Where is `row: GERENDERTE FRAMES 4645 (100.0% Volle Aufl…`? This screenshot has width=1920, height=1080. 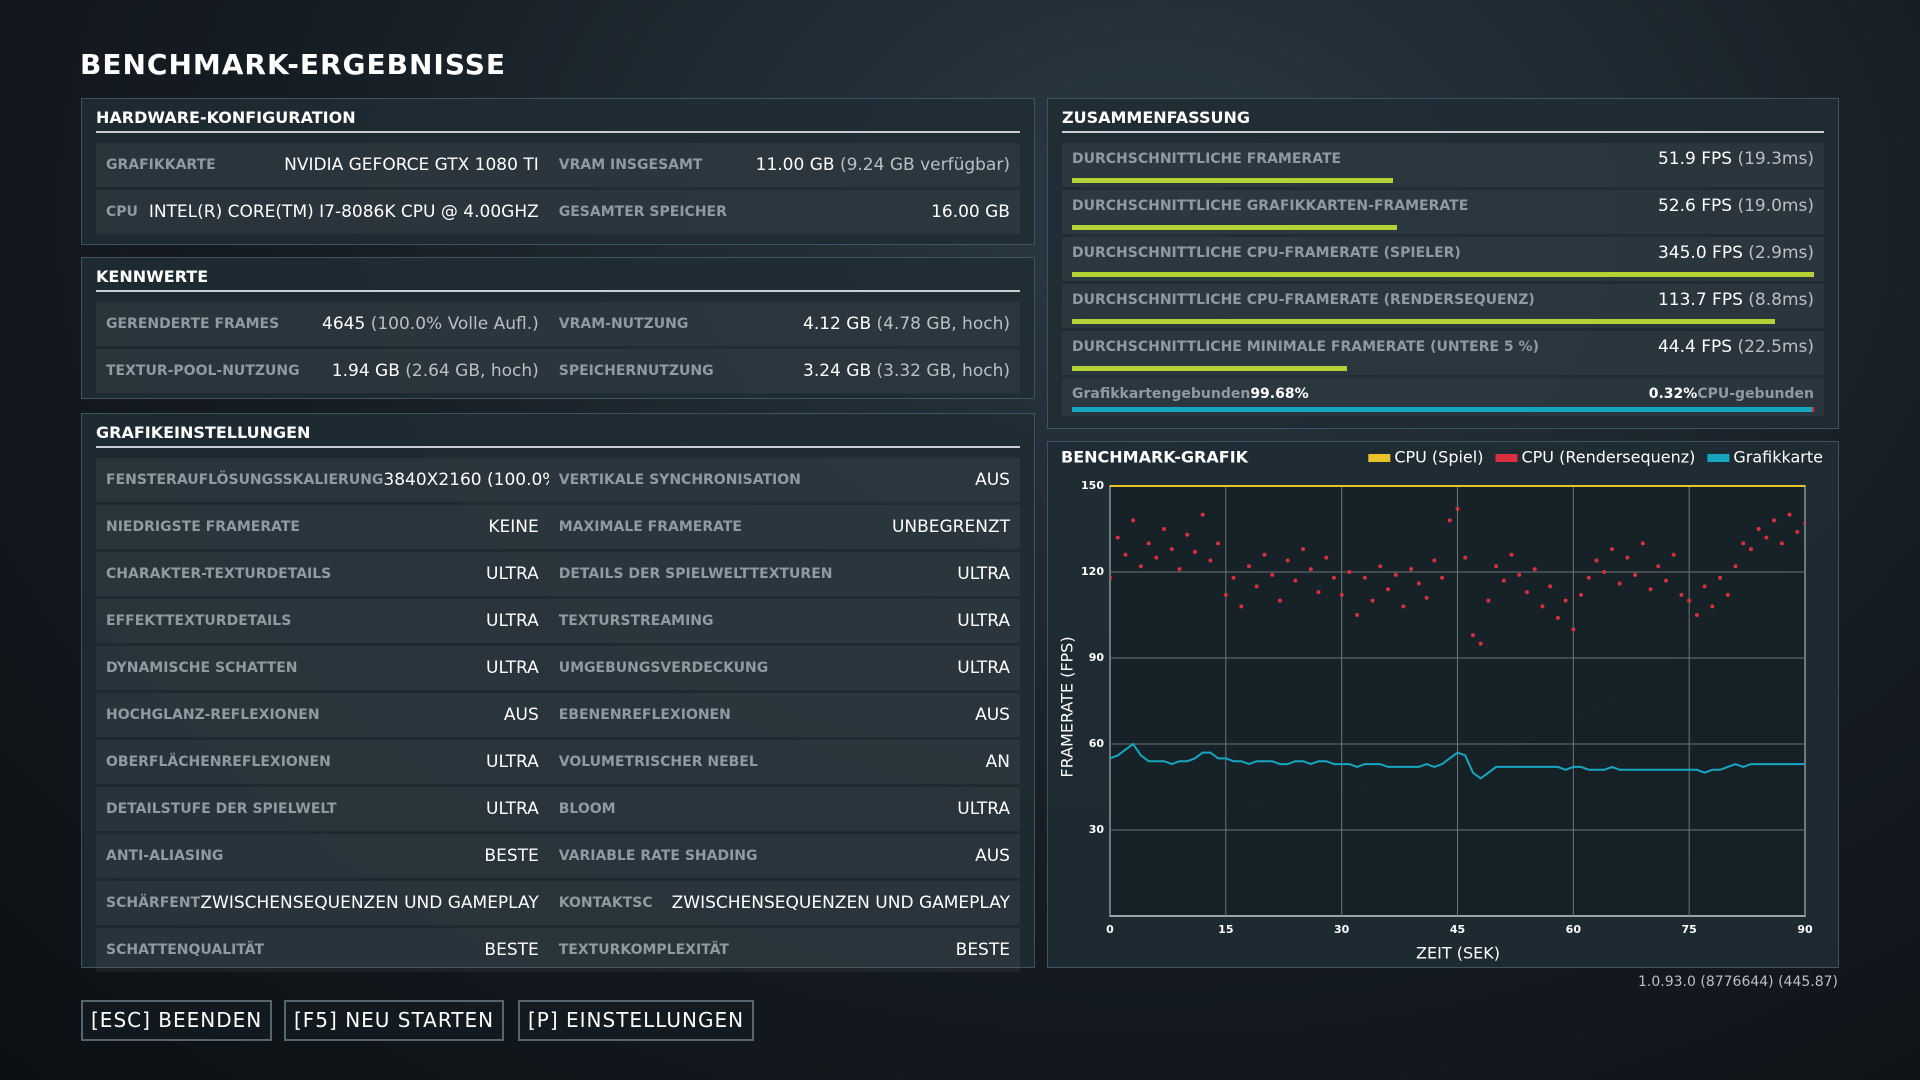 row: GERENDERTE FRAMES 4645 (100.0% Volle Aufl… is located at coordinates (558, 324).